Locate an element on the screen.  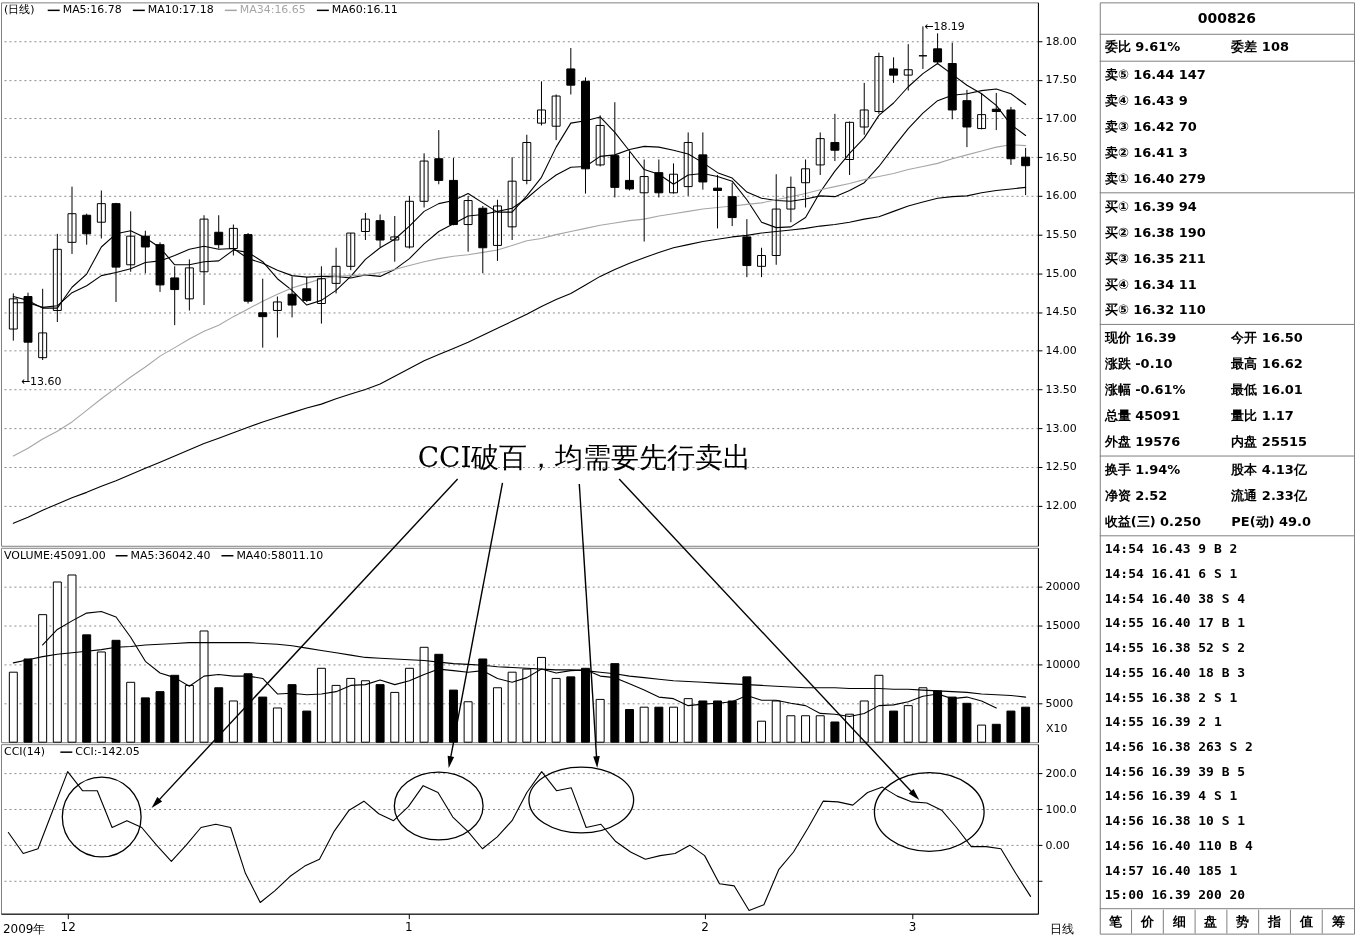
y-tick-label: 15.50 is located at coordinates (1061, 235).